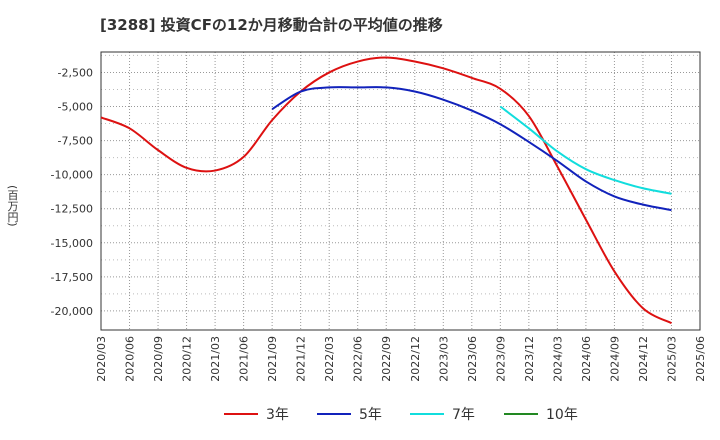 This screenshot has width=720, height=440. What do you see at coordinates (75, 107) in the screenshot?
I see `y-tick-label: -5,000` at bounding box center [75, 107].